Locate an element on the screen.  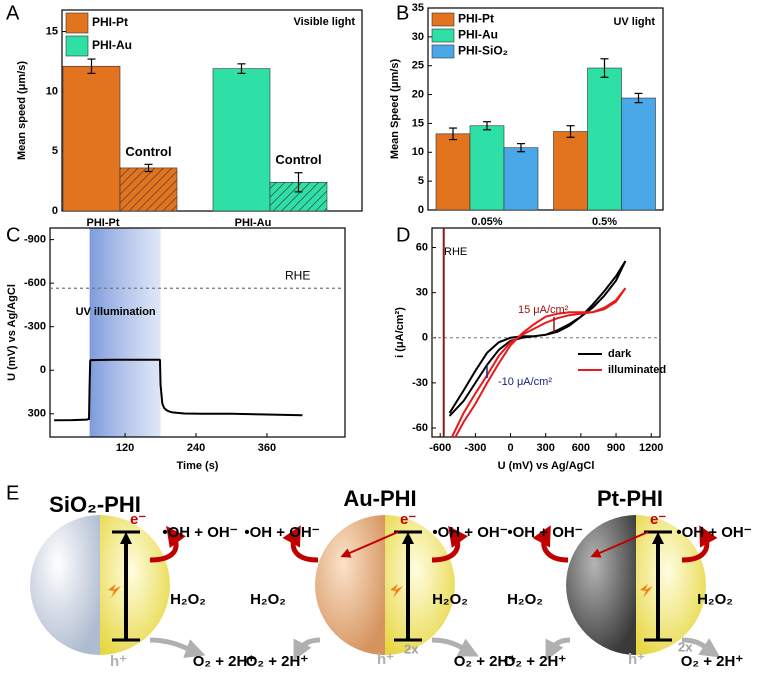
particle-title: SiO₂-PHI is located at coordinates (95, 504).